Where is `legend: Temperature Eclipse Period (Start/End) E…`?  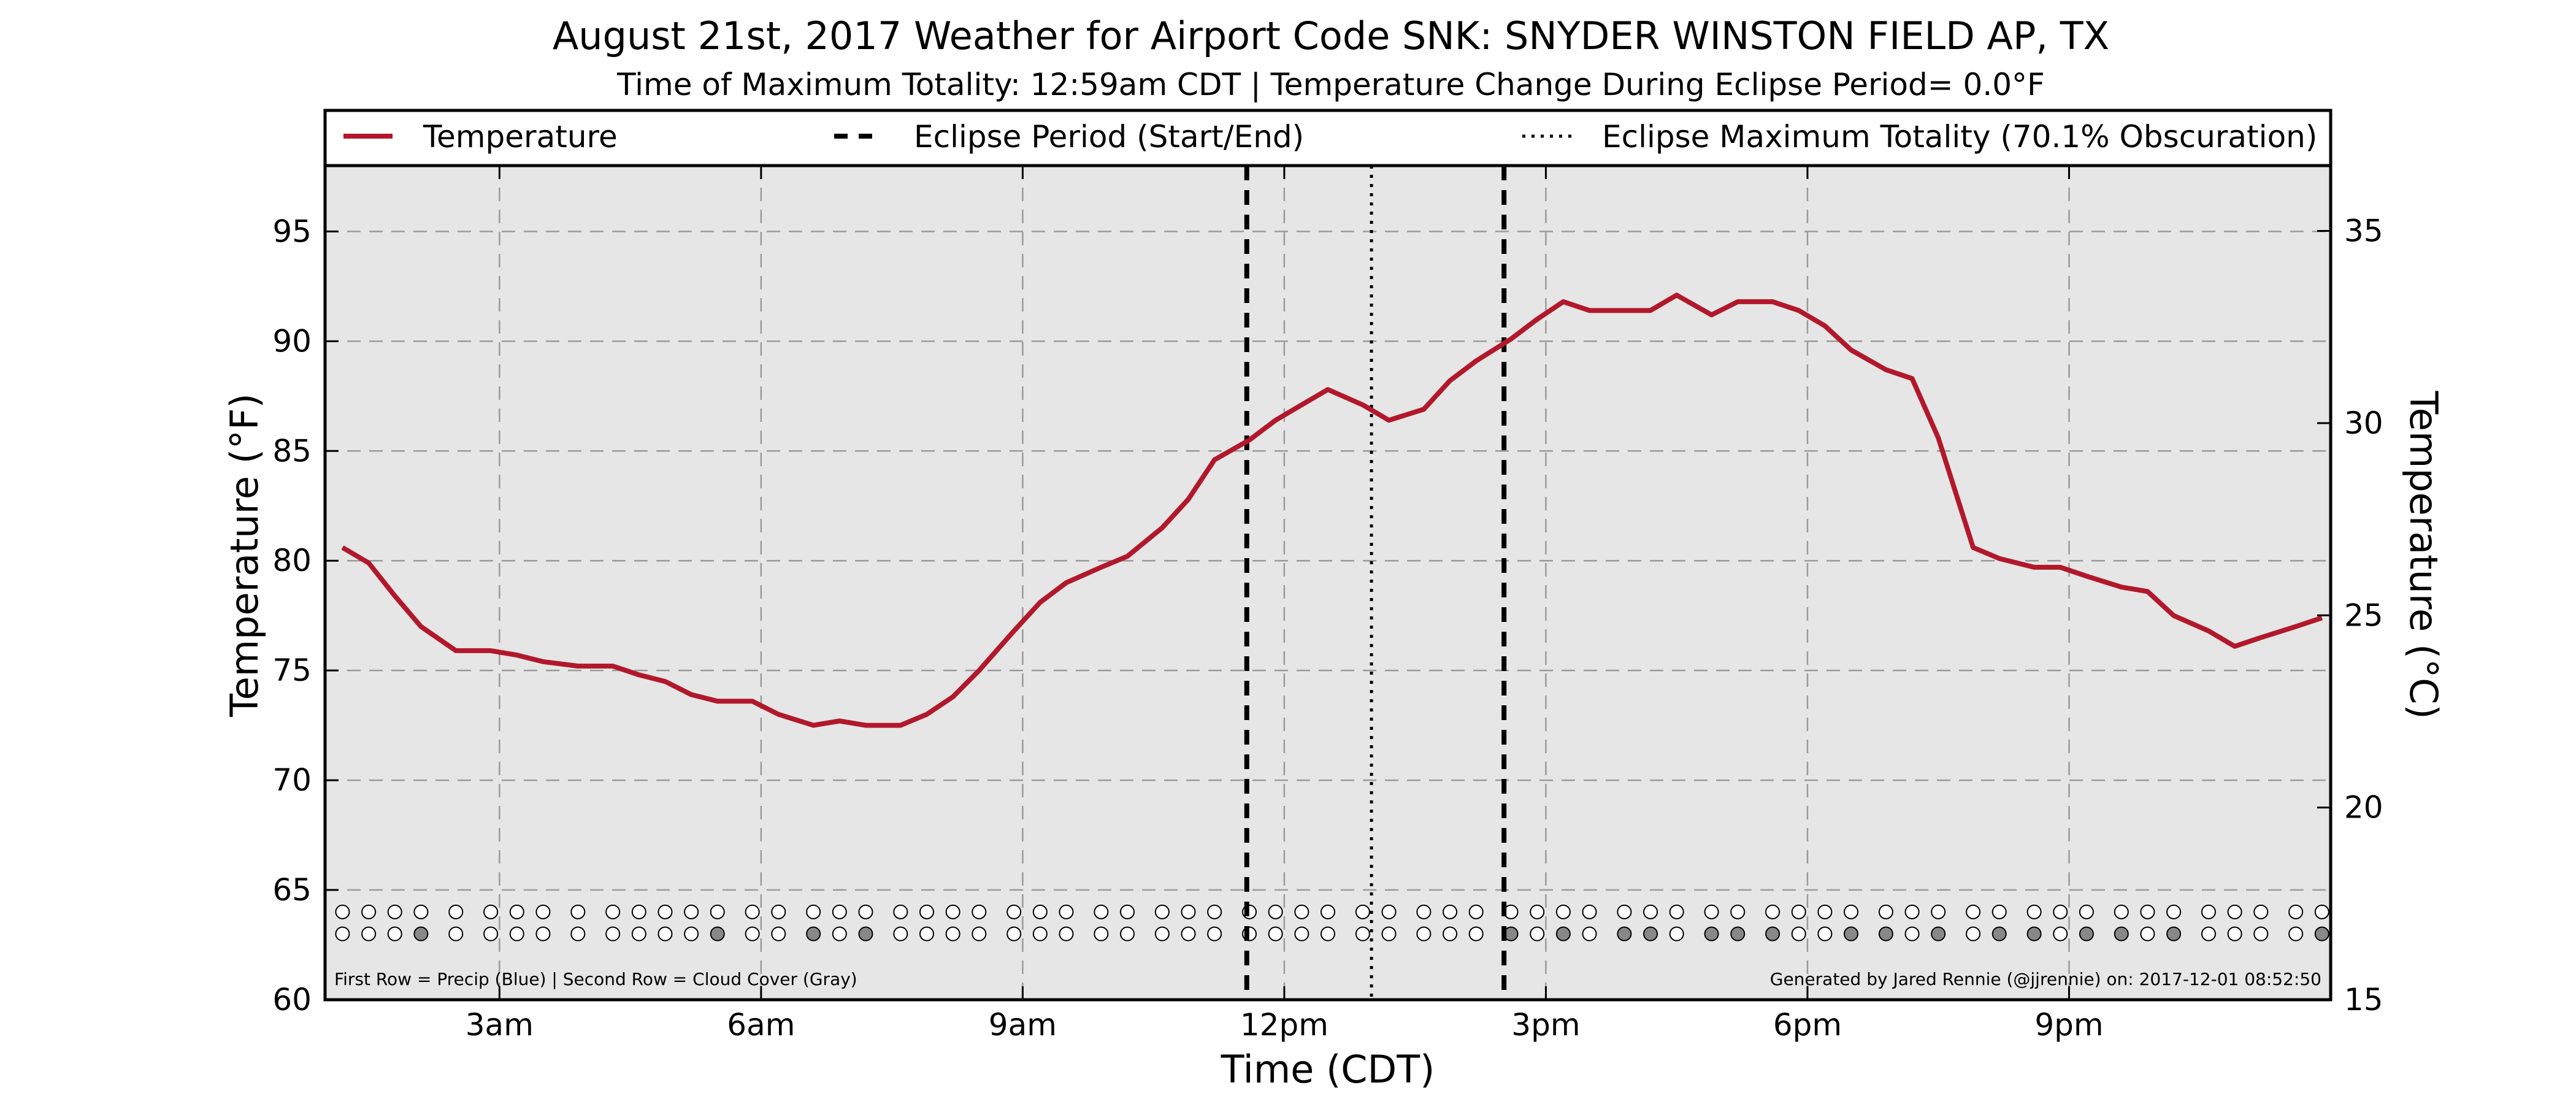 legend: Temperature Eclipse Period (Start/End) E… is located at coordinates (1330, 137).